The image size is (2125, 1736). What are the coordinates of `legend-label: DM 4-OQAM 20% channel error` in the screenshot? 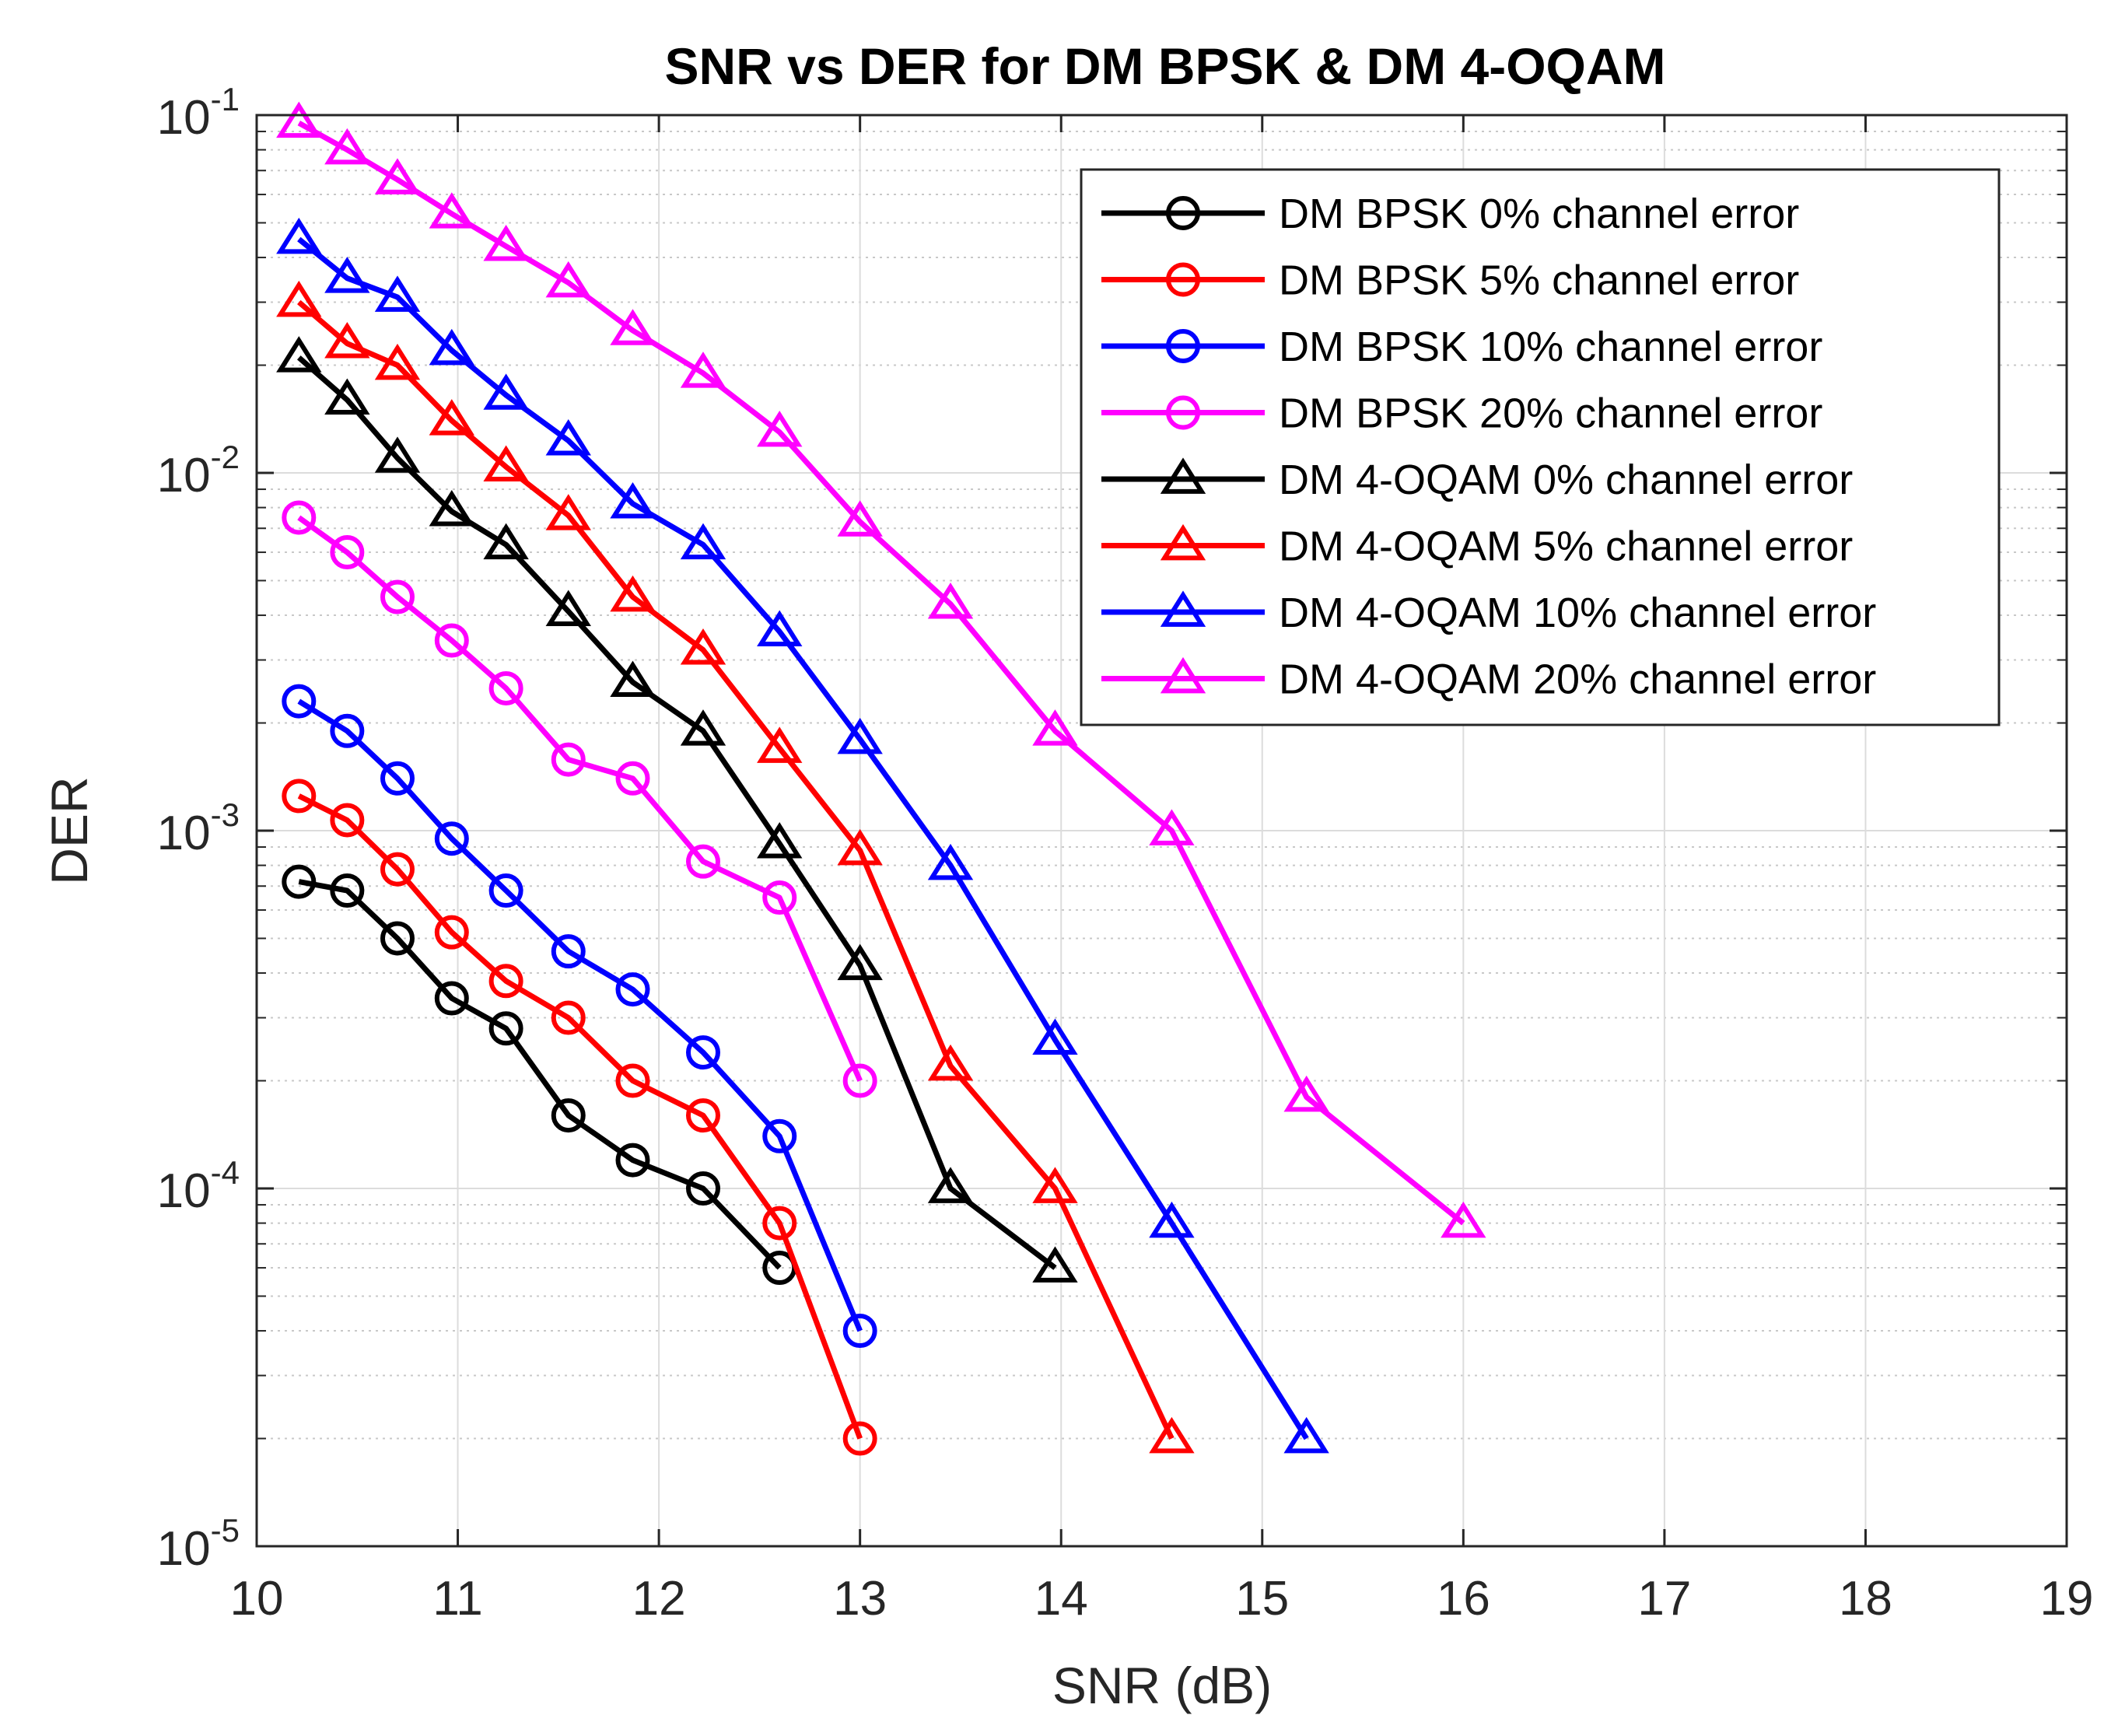 It's located at (1577, 680).